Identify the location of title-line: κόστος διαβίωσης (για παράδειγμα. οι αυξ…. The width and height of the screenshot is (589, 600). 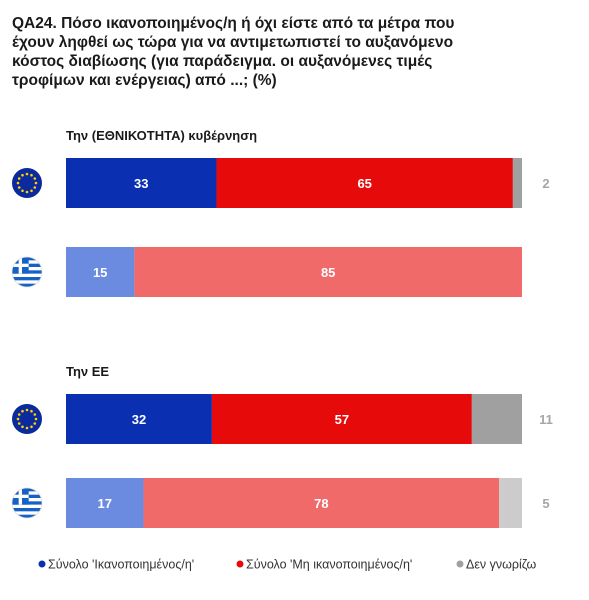
(222, 61).